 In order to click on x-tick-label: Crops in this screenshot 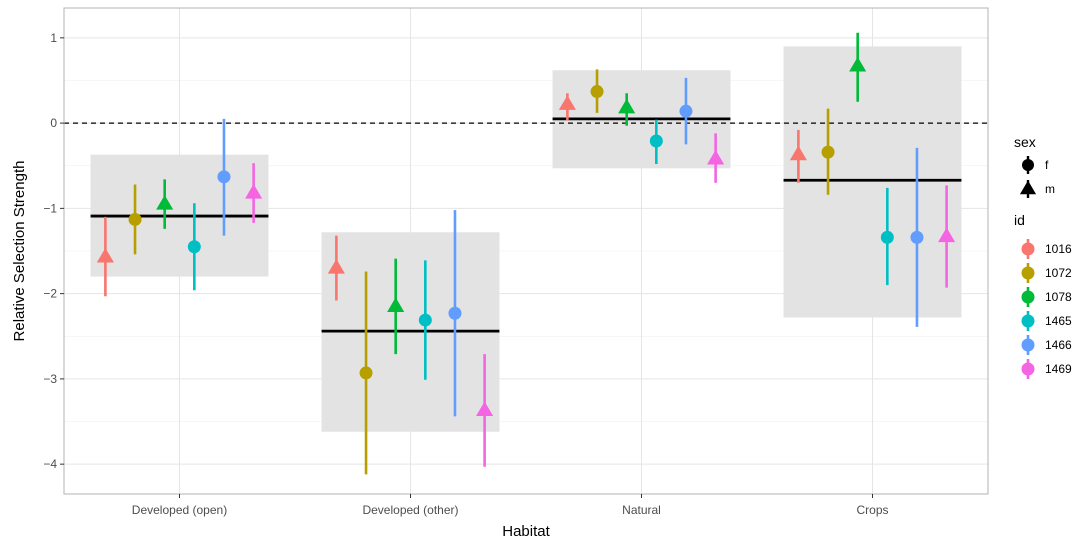, I will do `click(872, 510)`.